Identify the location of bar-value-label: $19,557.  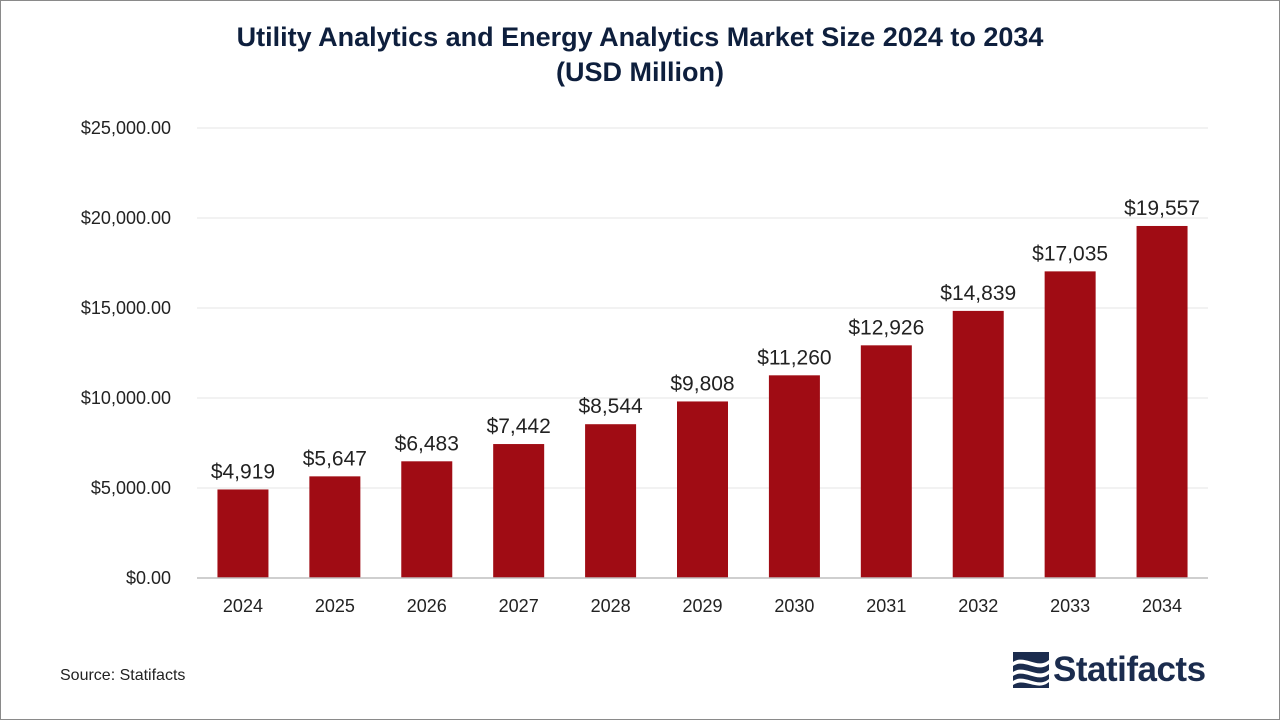
(1162, 208).